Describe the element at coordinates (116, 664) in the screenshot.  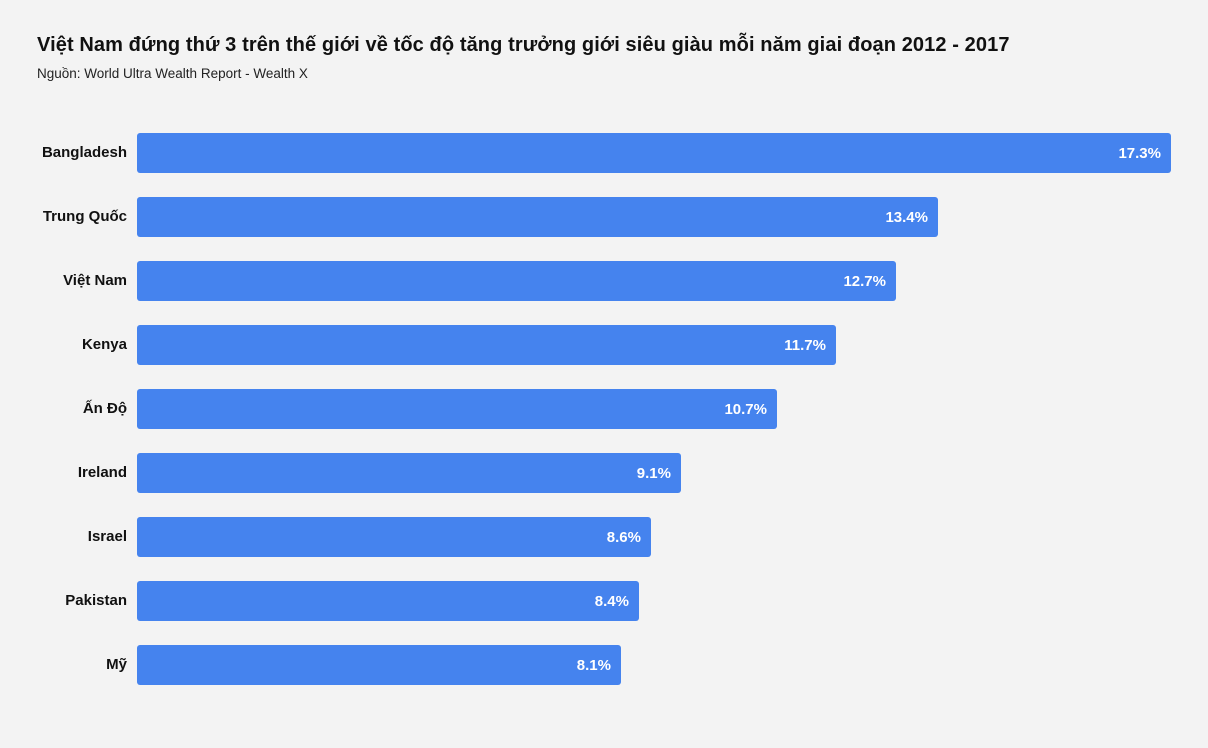
I see `category-label: Mỹ` at that location.